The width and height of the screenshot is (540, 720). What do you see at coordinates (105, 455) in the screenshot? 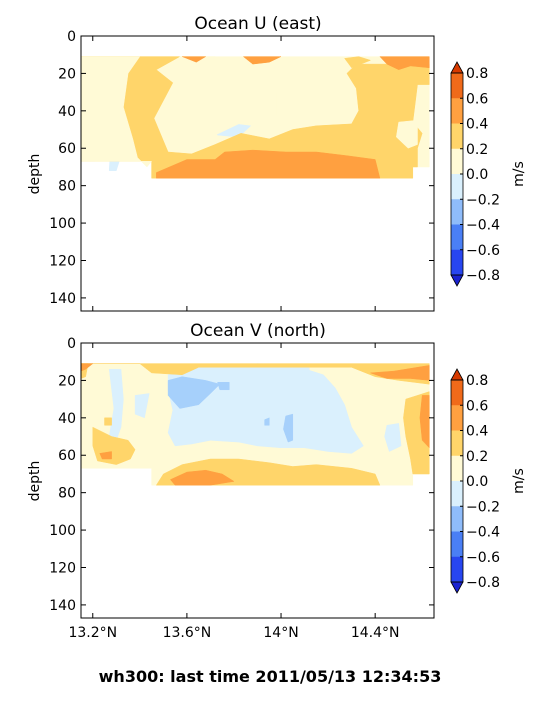
I see `contour-region-0.4-0.6-18` at bounding box center [105, 455].